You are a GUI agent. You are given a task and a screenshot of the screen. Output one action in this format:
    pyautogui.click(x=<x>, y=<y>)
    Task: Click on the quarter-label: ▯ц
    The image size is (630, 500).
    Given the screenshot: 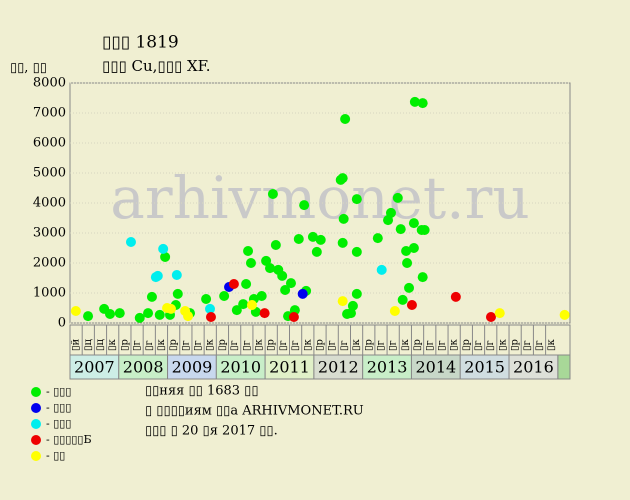 What is the action you would take?
    pyautogui.click(x=88, y=344)
    